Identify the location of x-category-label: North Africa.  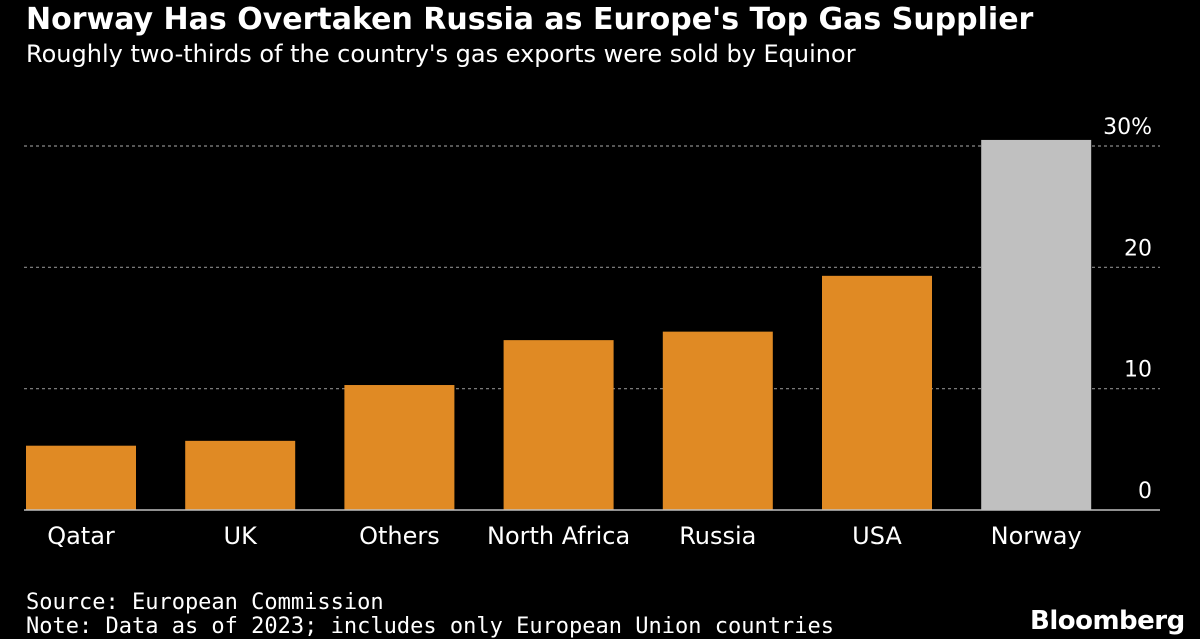
(558, 536).